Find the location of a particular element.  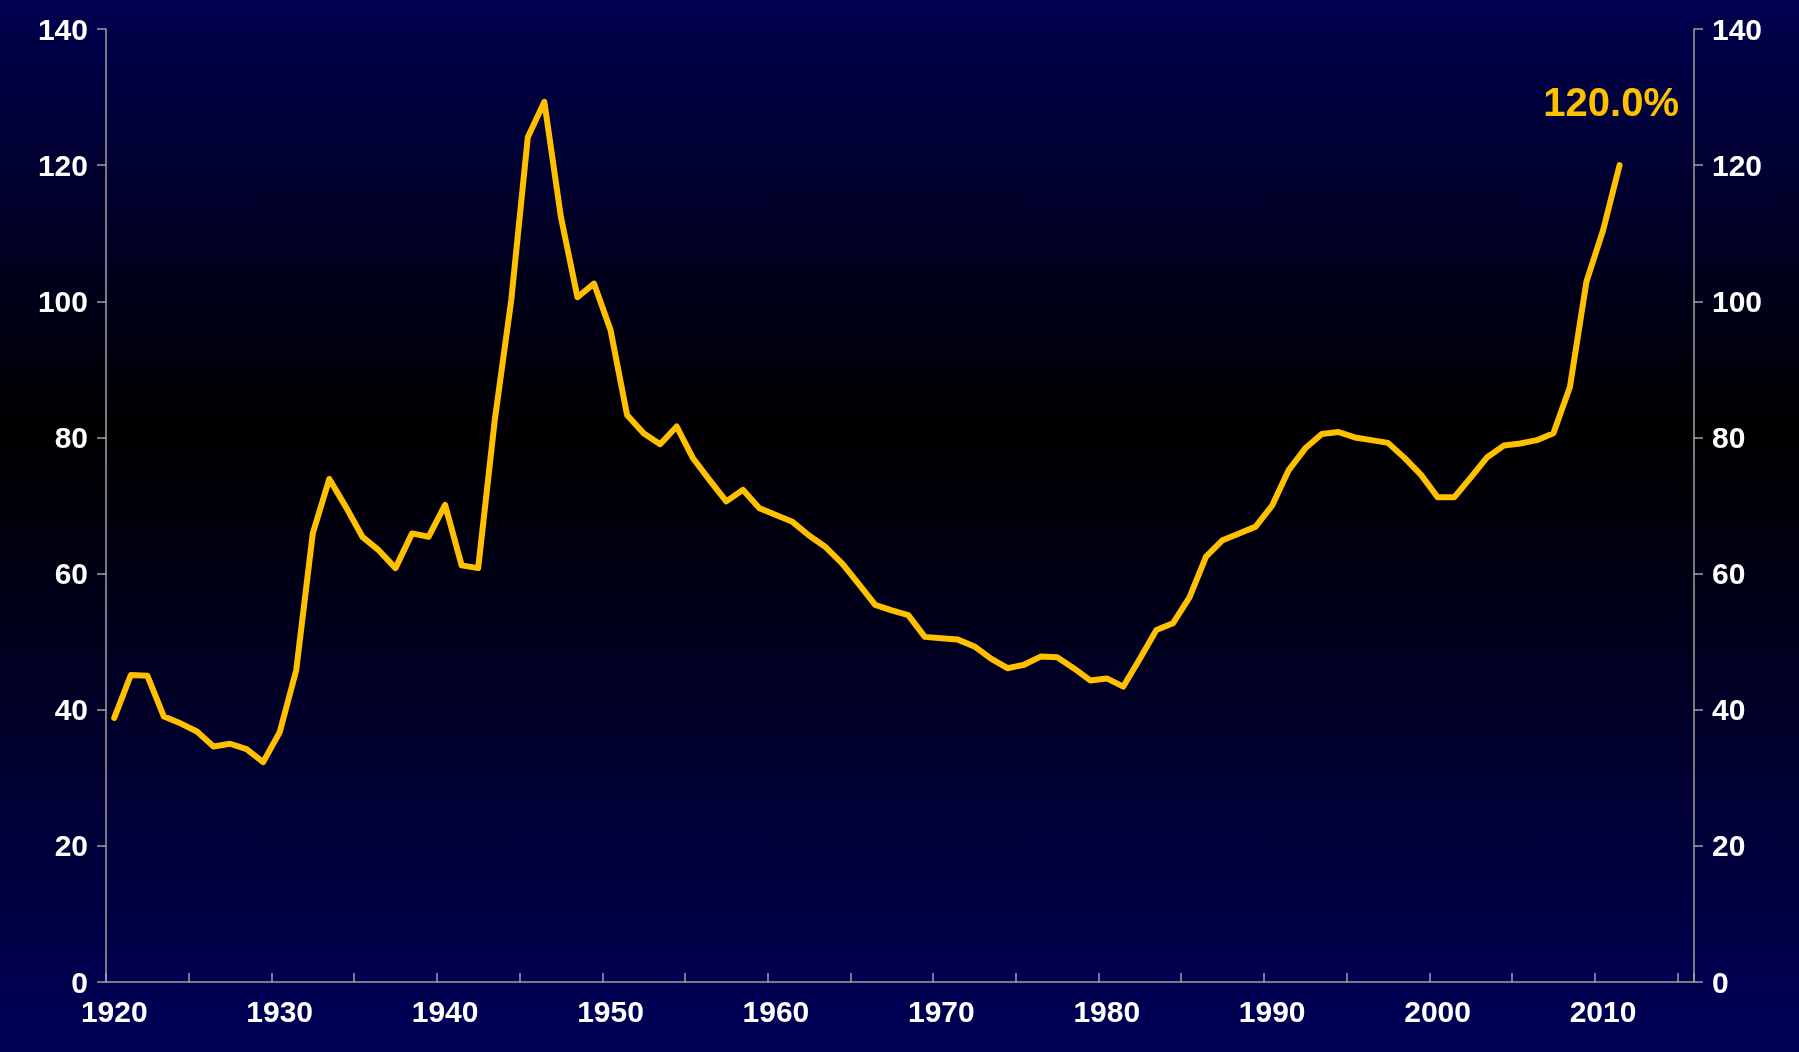

x-tick-label: 2010 is located at coordinates (1603, 1011).